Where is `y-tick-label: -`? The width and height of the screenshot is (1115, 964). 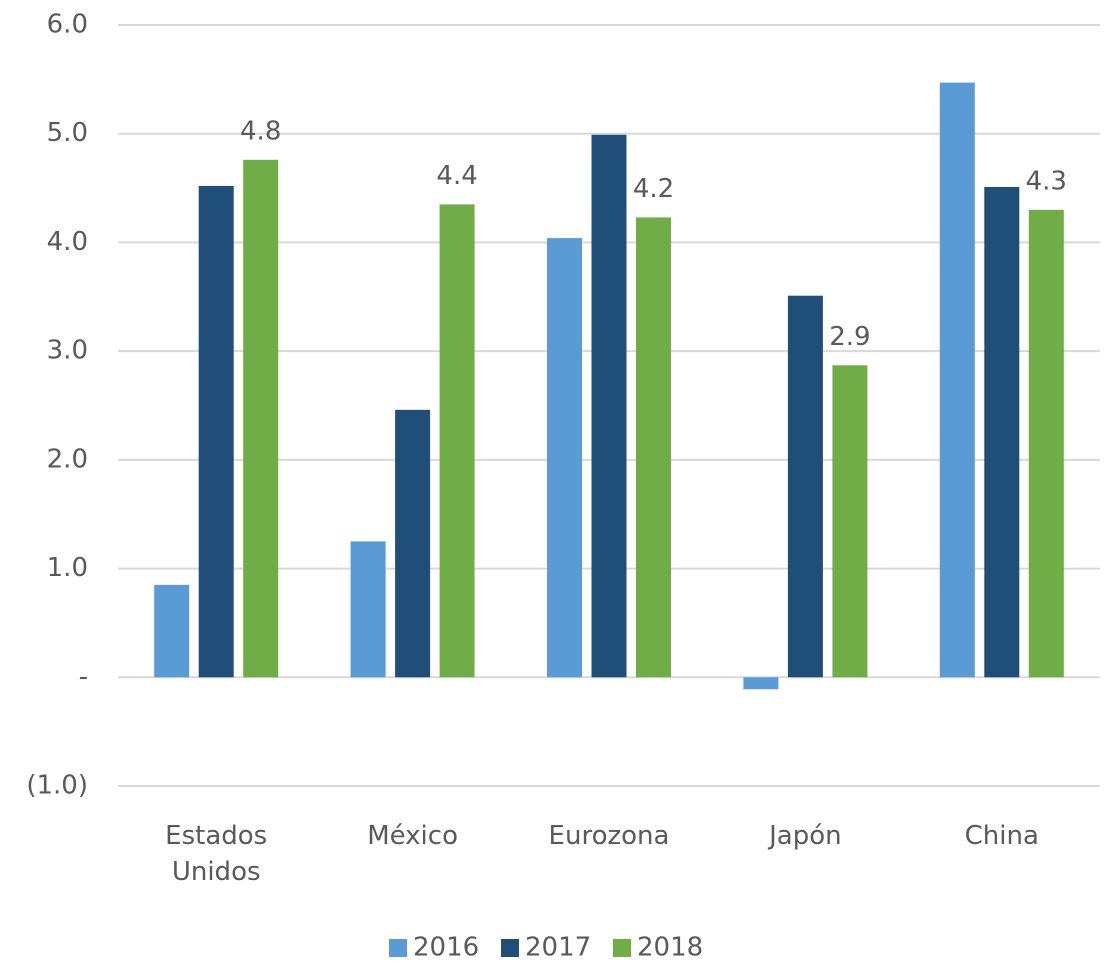
y-tick-label: - is located at coordinates (83, 677).